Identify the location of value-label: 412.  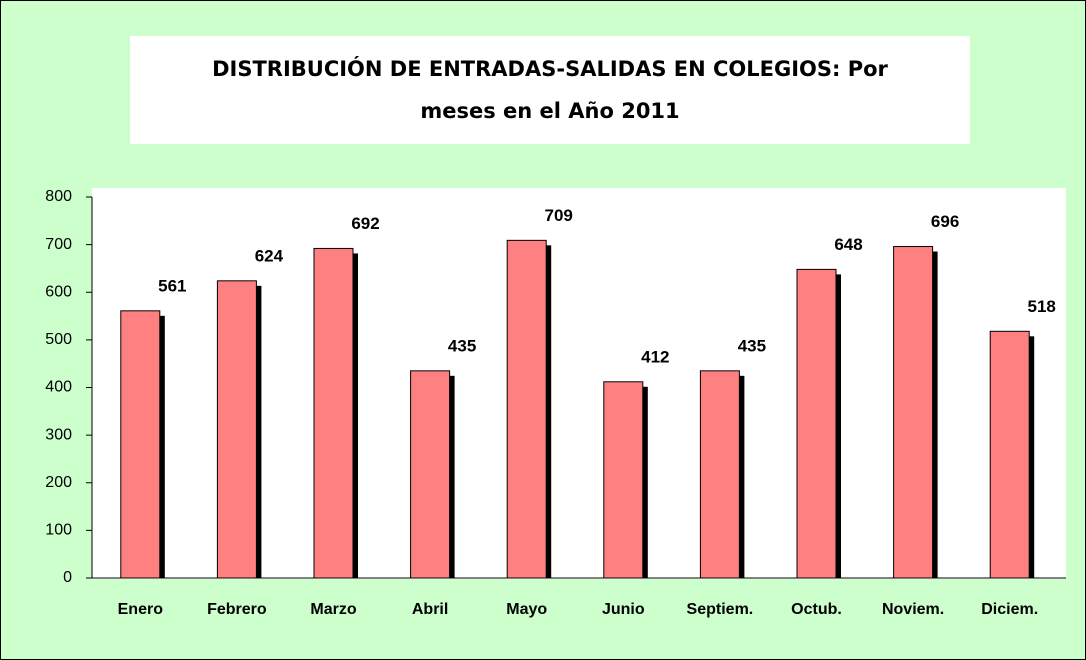
(655, 356).